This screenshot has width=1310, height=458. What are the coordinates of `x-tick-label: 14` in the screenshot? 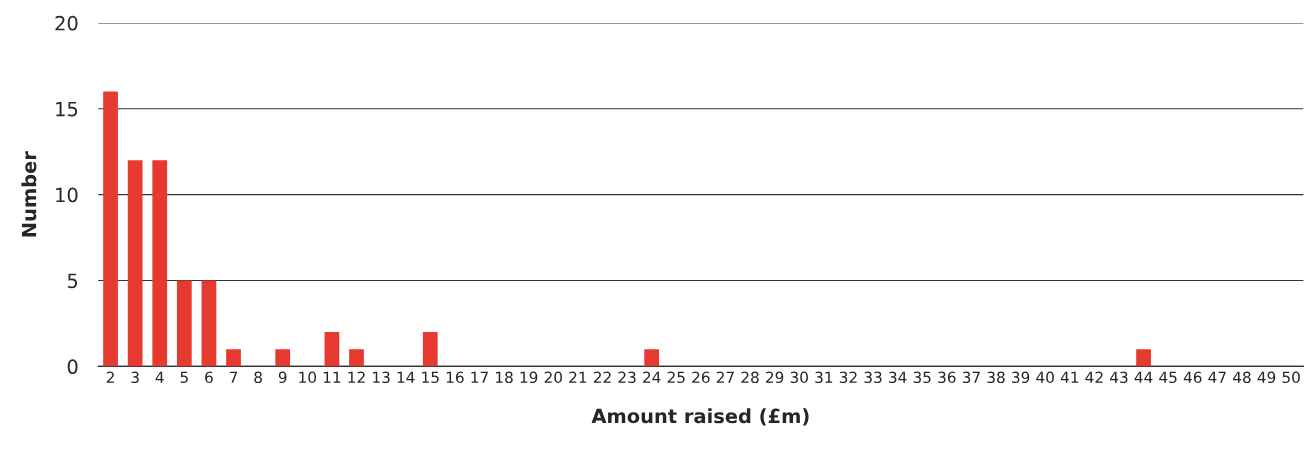 It's located at (406, 377).